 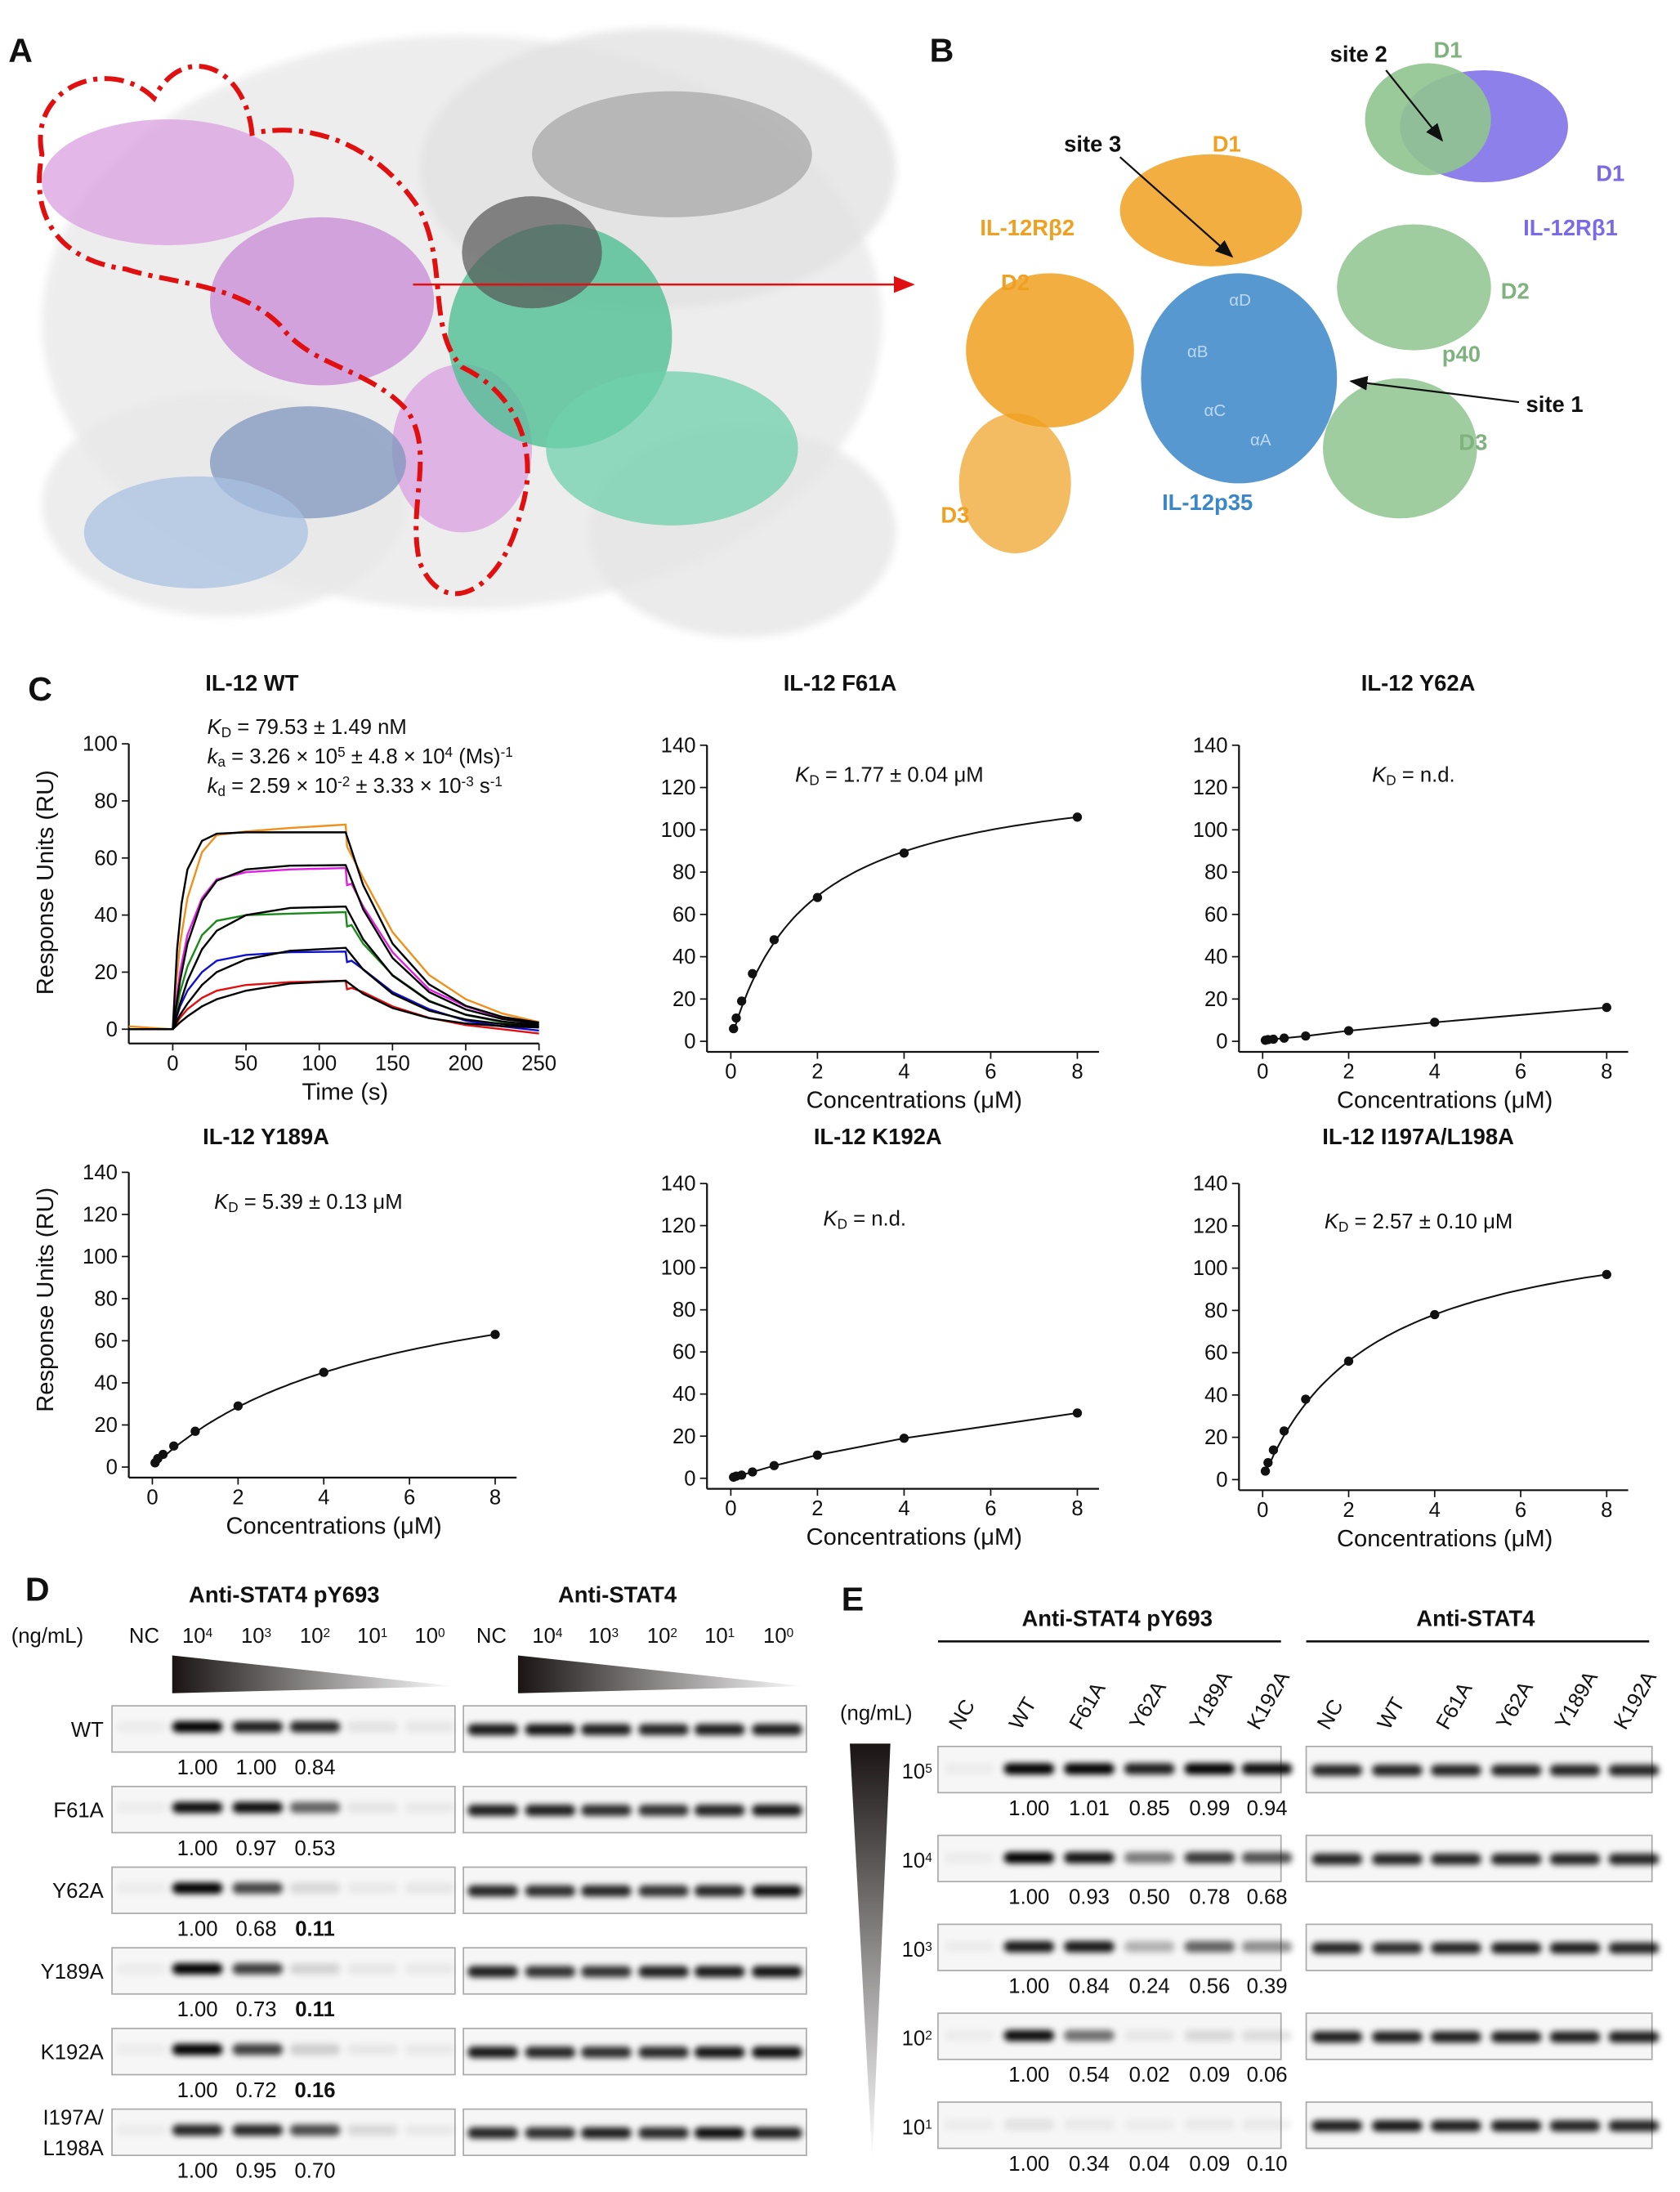 What do you see at coordinates (1515, 1705) in the screenshot?
I see `column-label: Y62A` at bounding box center [1515, 1705].